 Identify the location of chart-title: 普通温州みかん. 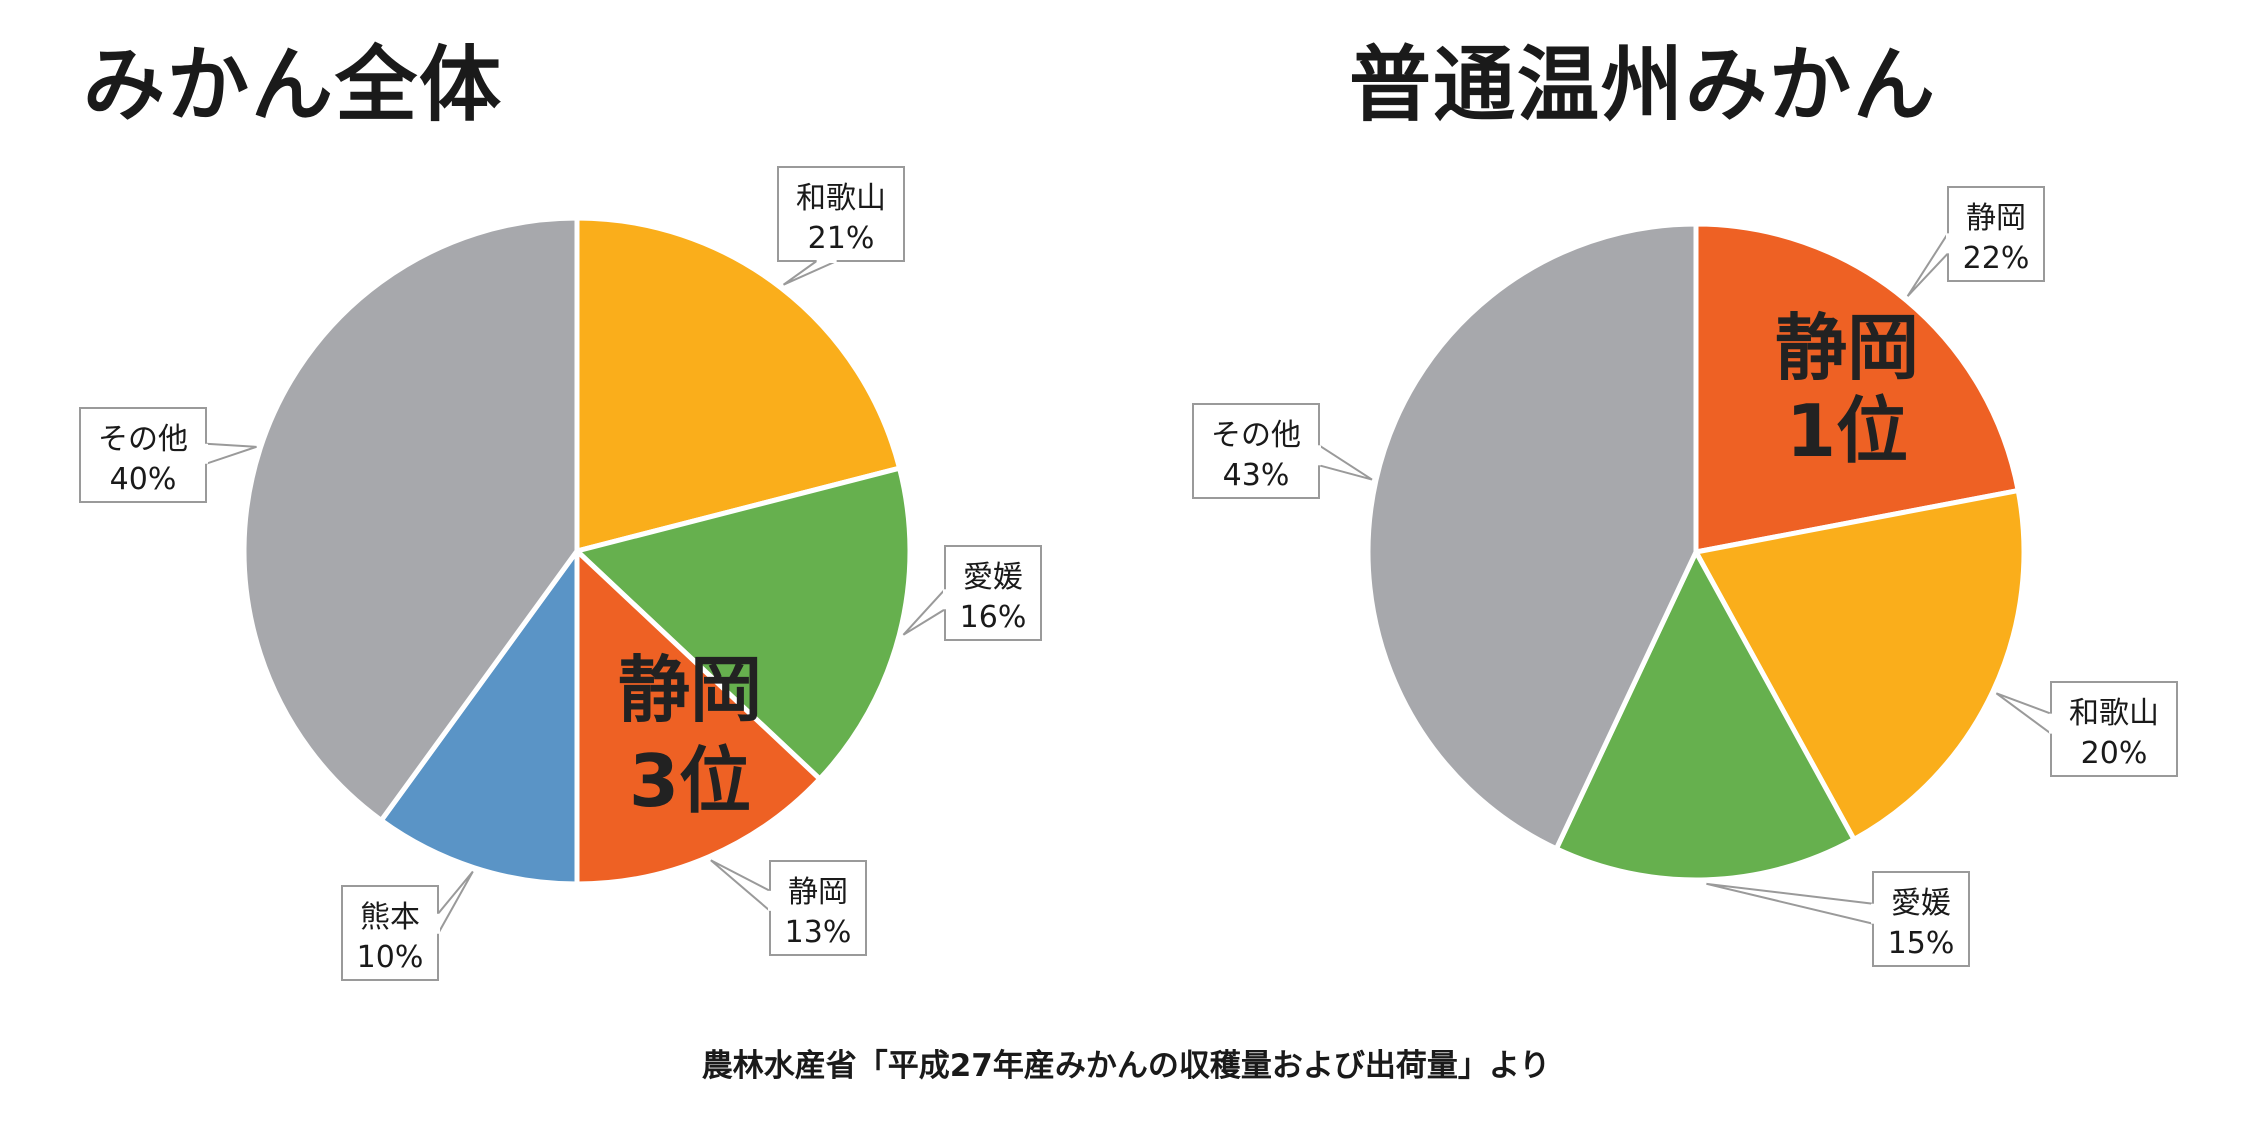
(1642, 85).